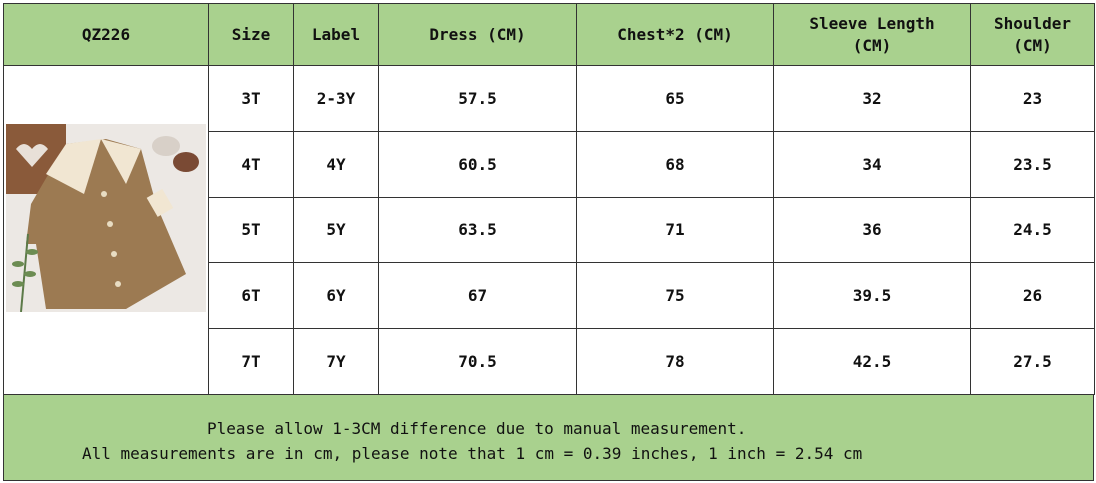 The height and width of the screenshot is (483, 1096). I want to click on cell-text: Shoulder, so click(1032, 23).